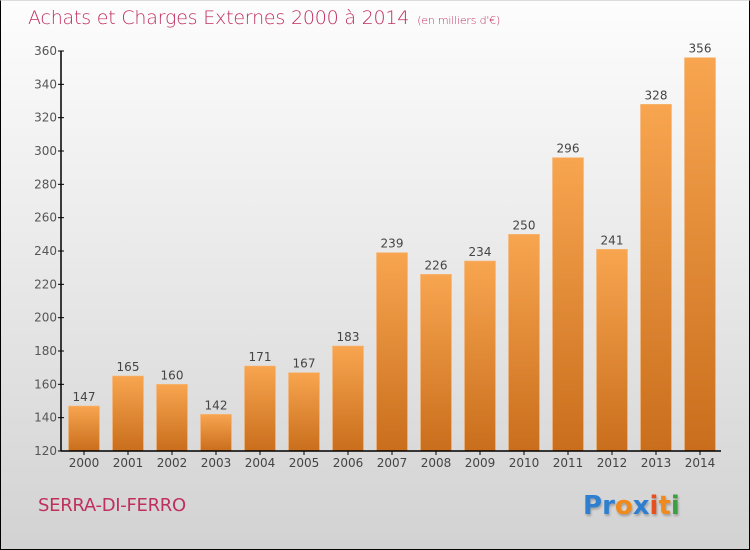 The image size is (750, 550). What do you see at coordinates (45, 418) in the screenshot?
I see `y-tick-label: 140` at bounding box center [45, 418].